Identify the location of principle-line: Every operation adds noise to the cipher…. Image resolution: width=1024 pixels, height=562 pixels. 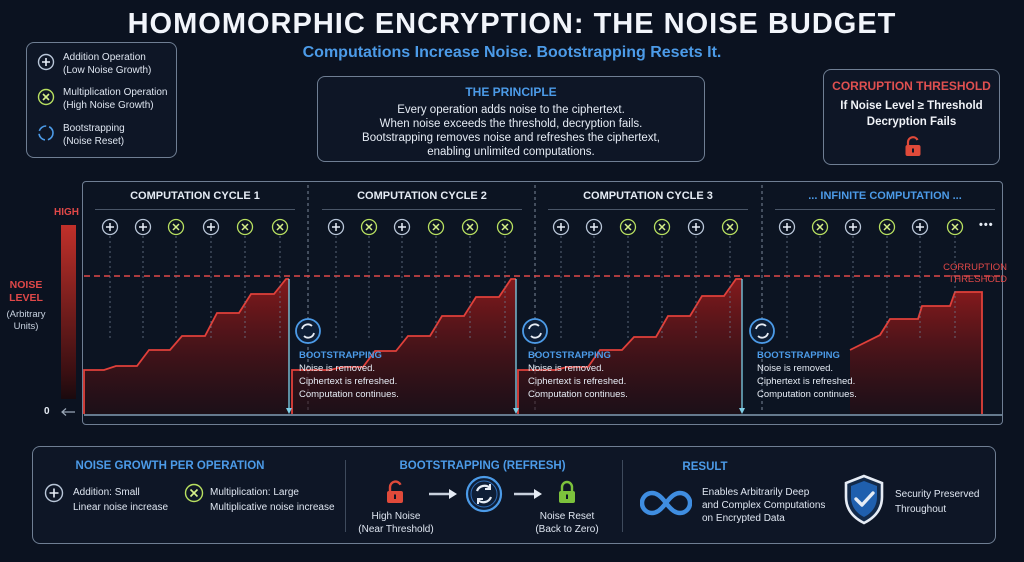
(511, 110).